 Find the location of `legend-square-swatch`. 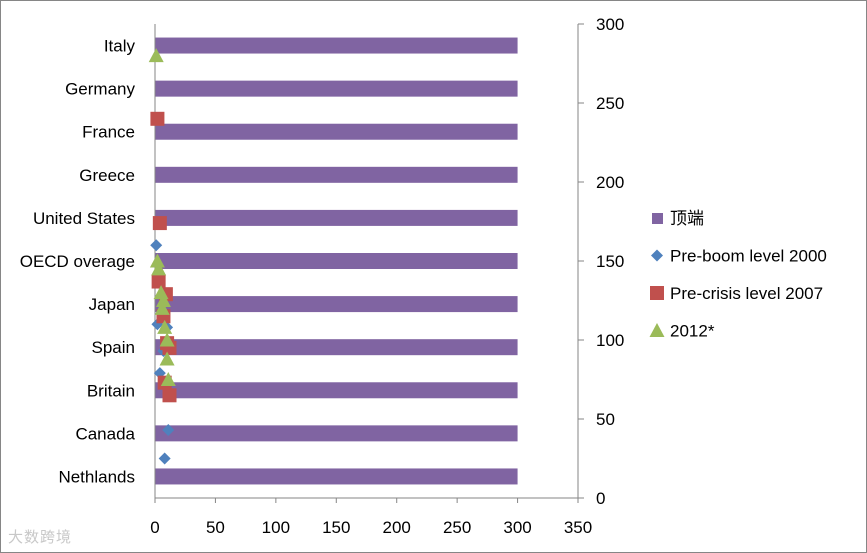

legend-square-swatch is located at coordinates (657, 293).